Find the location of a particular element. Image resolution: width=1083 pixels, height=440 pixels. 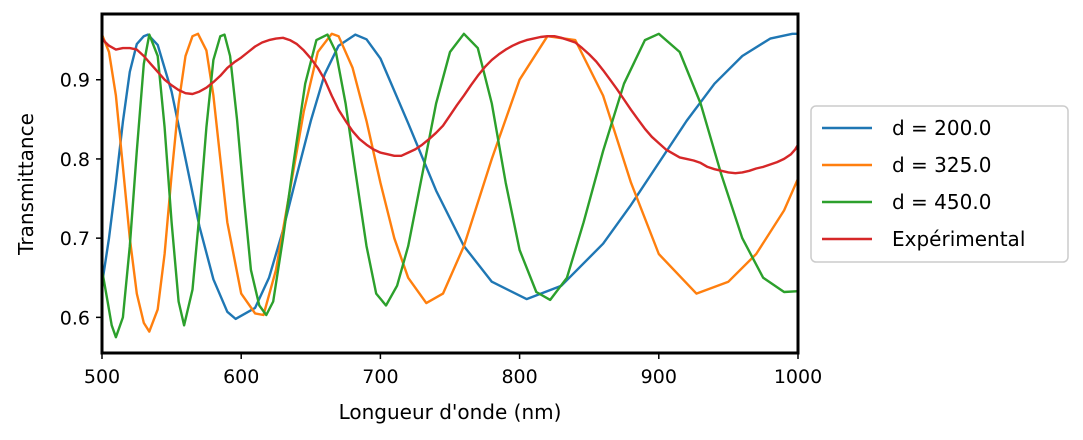

y-axis-label: Transmittance is located at coordinates (26, 184).